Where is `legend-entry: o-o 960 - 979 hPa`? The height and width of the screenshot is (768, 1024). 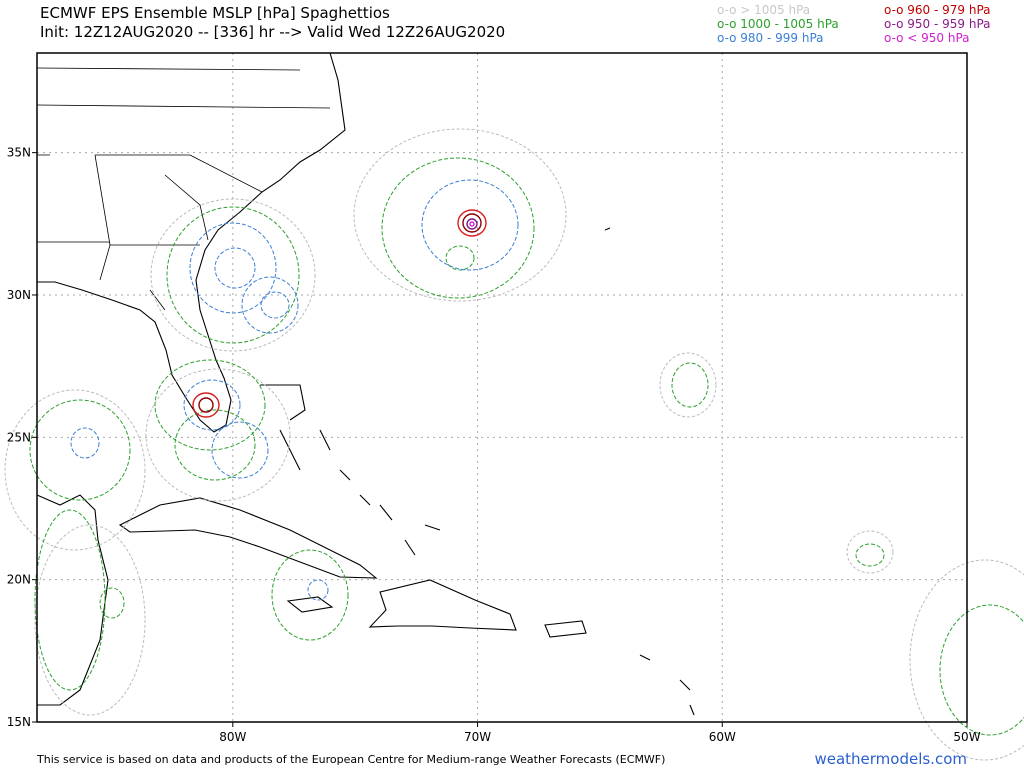 legend-entry: o-o 960 - 979 hPa is located at coordinates (937, 10).